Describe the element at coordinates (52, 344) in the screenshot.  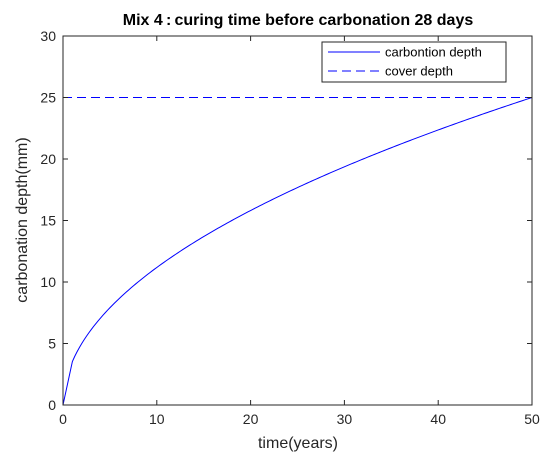
I see `y-tick-label: 5` at that location.